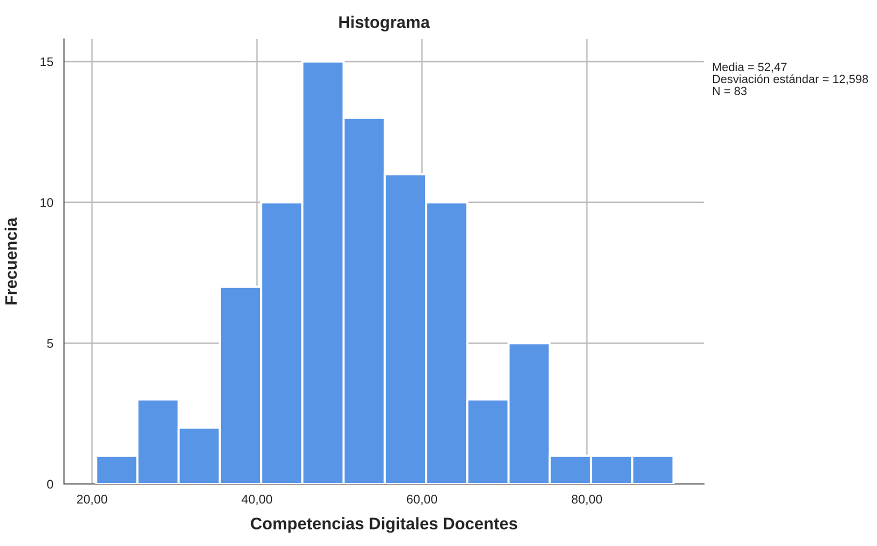  I want to click on y-tick-label: 0, so click(50, 484).